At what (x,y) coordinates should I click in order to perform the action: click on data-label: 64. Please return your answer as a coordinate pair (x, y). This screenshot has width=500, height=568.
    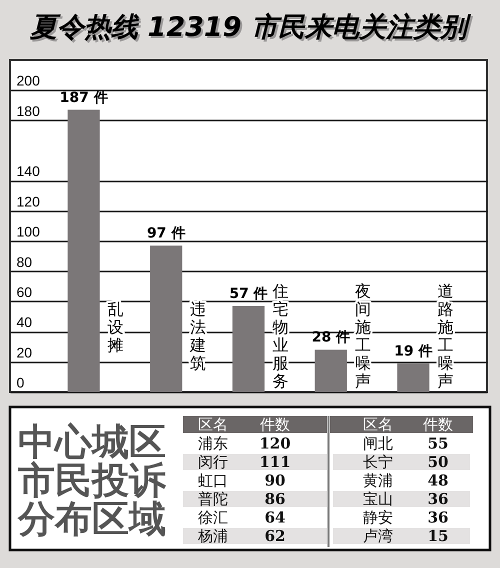
    Looking at the image, I should click on (275, 517).